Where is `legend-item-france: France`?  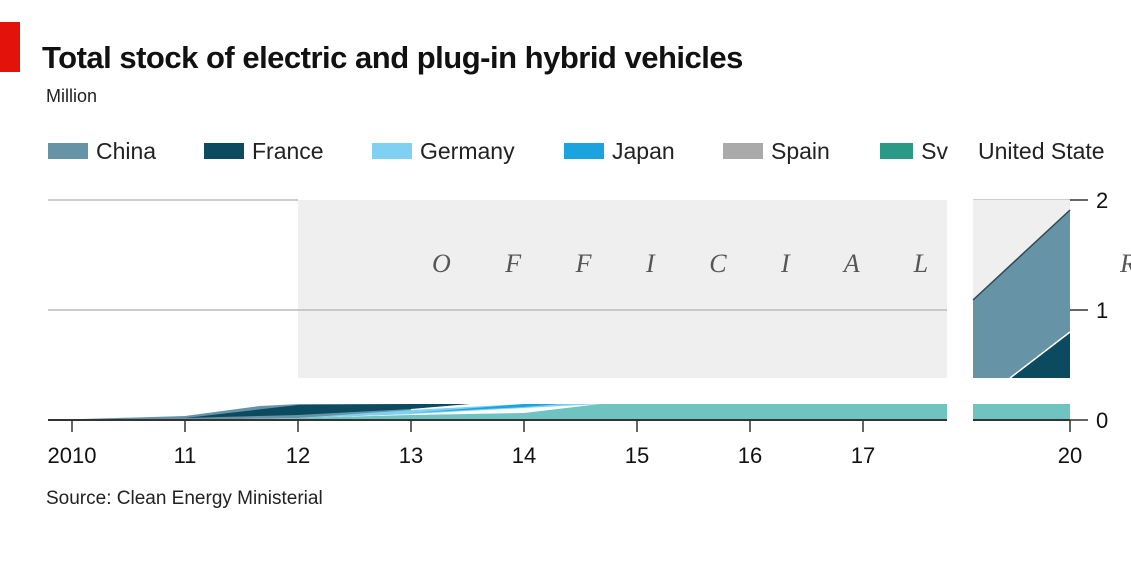
legend-item-france: France is located at coordinates (264, 151).